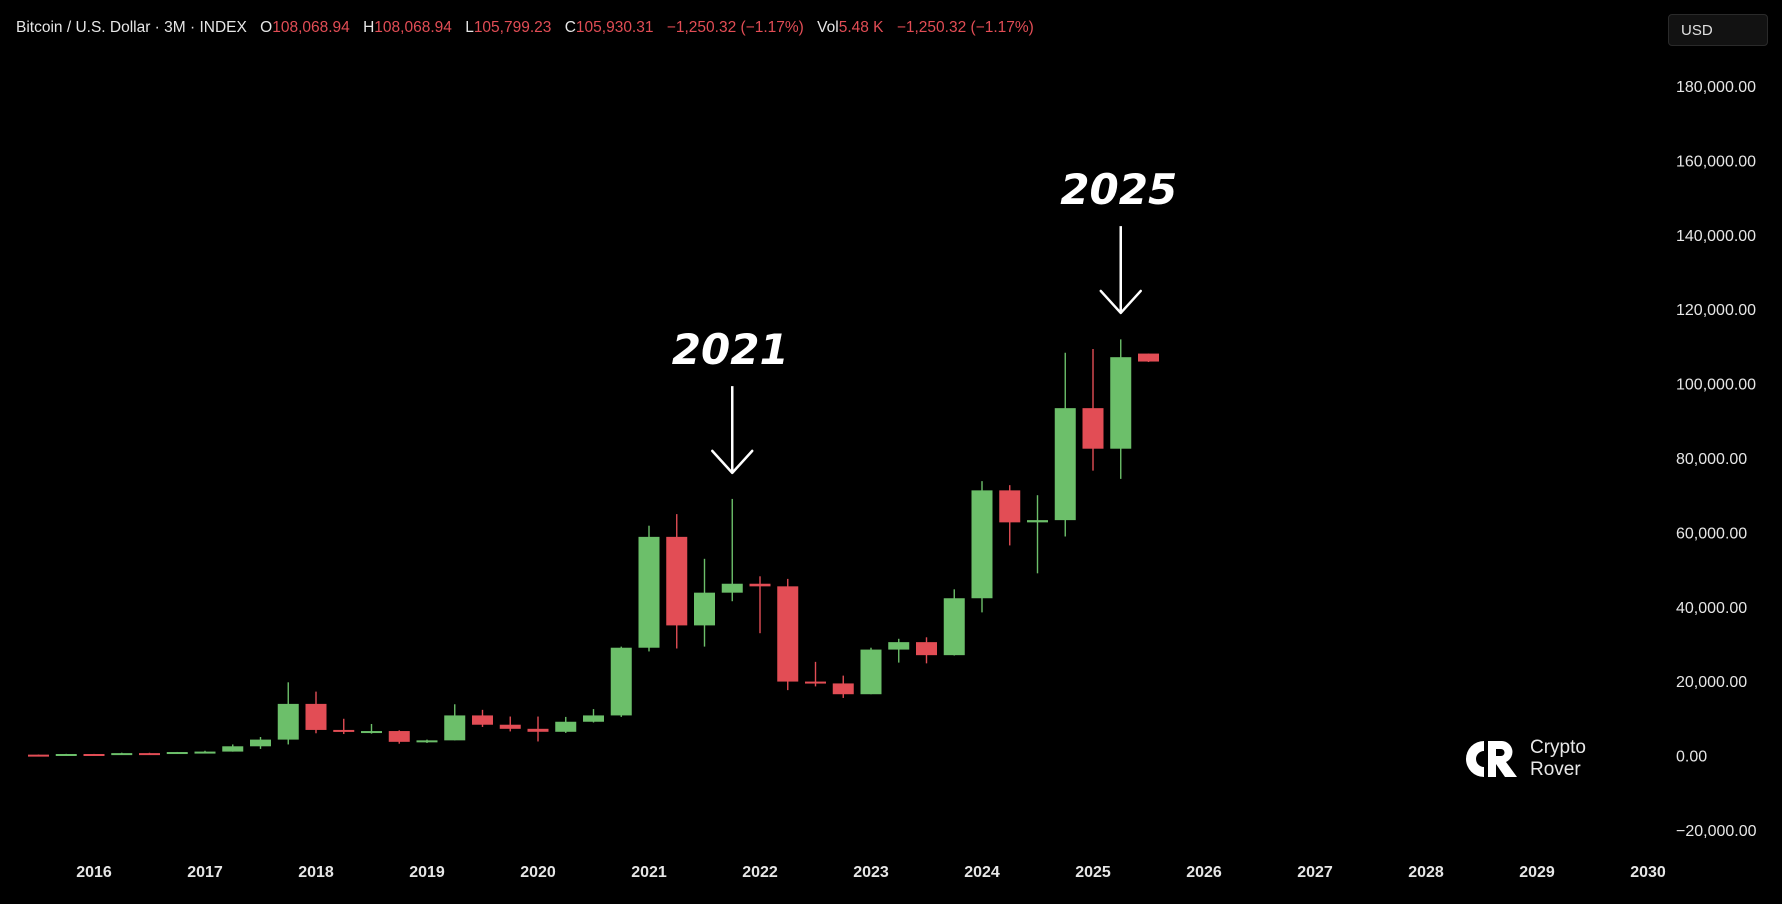 Image resolution: width=1782 pixels, height=904 pixels. I want to click on y-tick-label: 60,000.00, so click(1711, 533).